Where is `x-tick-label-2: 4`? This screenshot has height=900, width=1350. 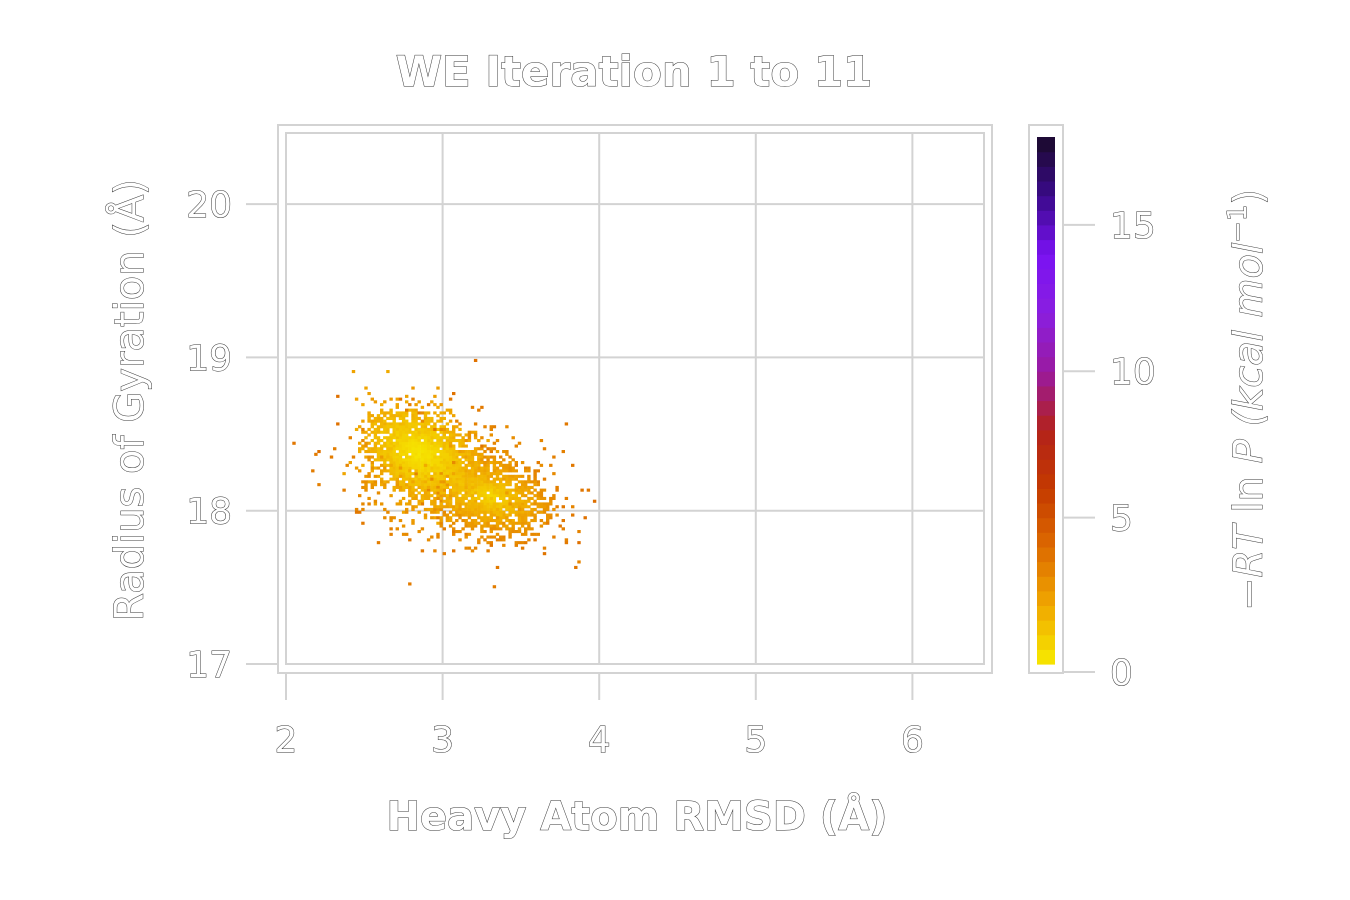 x-tick-label-2: 4 is located at coordinates (599, 740).